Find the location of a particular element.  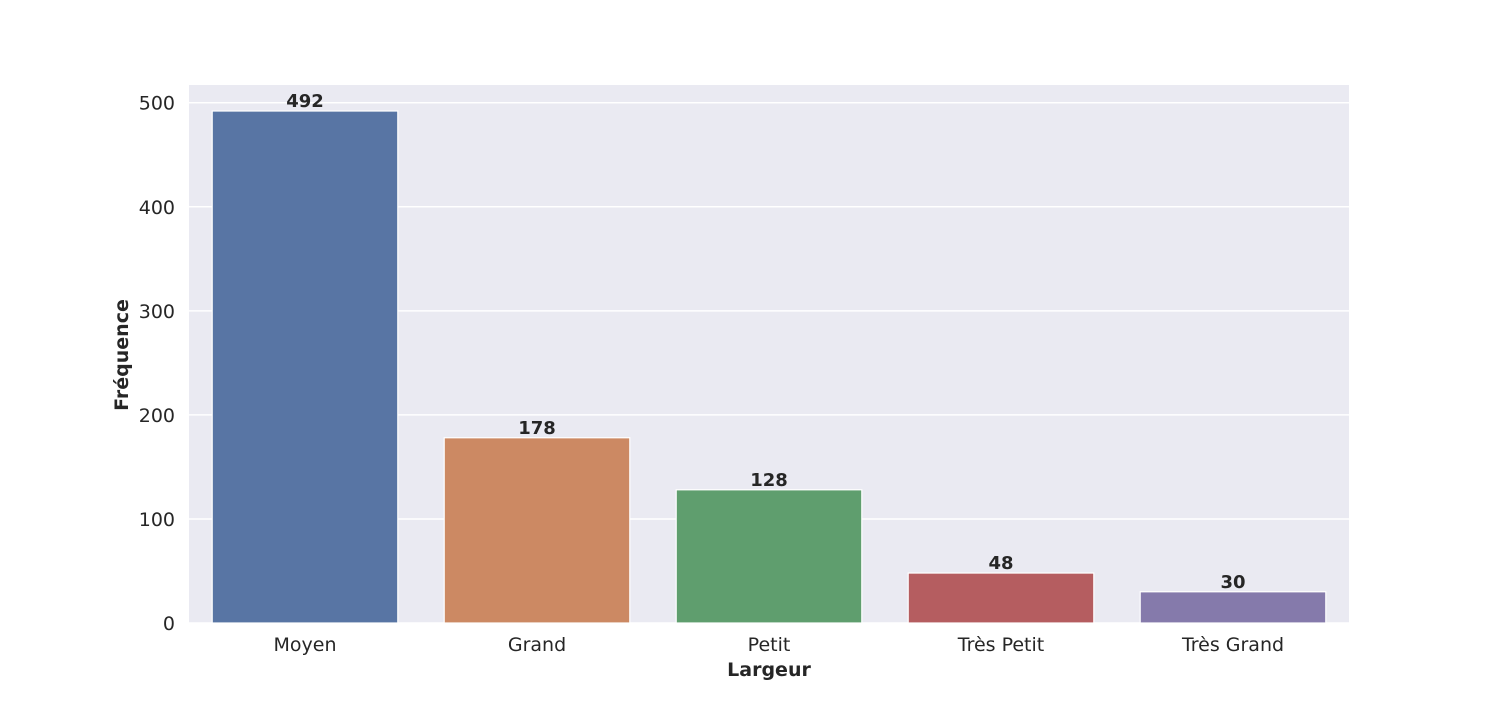

y-tick-label: 400 is located at coordinates (157, 208).